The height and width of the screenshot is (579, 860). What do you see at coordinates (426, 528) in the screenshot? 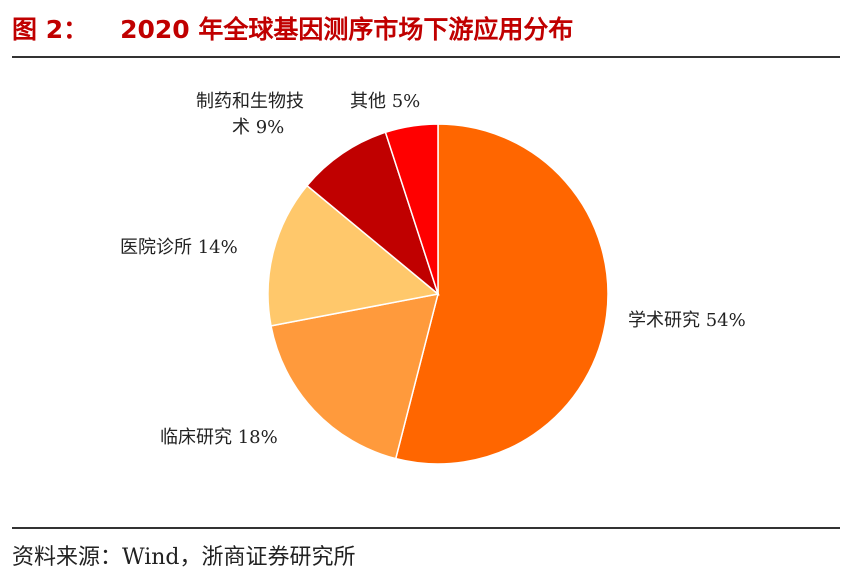
I see `bottom-rule` at bounding box center [426, 528].